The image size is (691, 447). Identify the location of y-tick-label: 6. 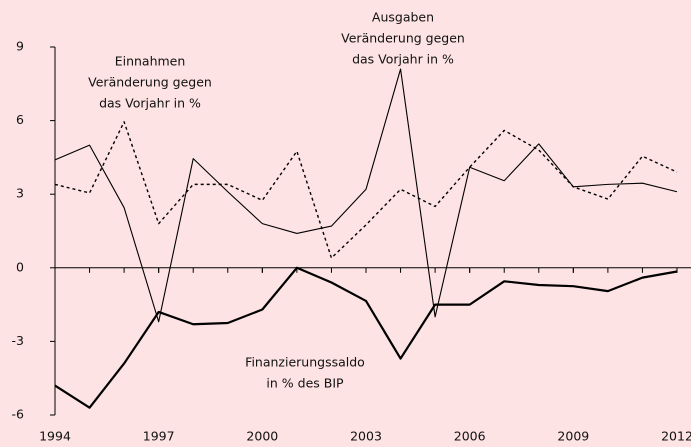
(20, 119).